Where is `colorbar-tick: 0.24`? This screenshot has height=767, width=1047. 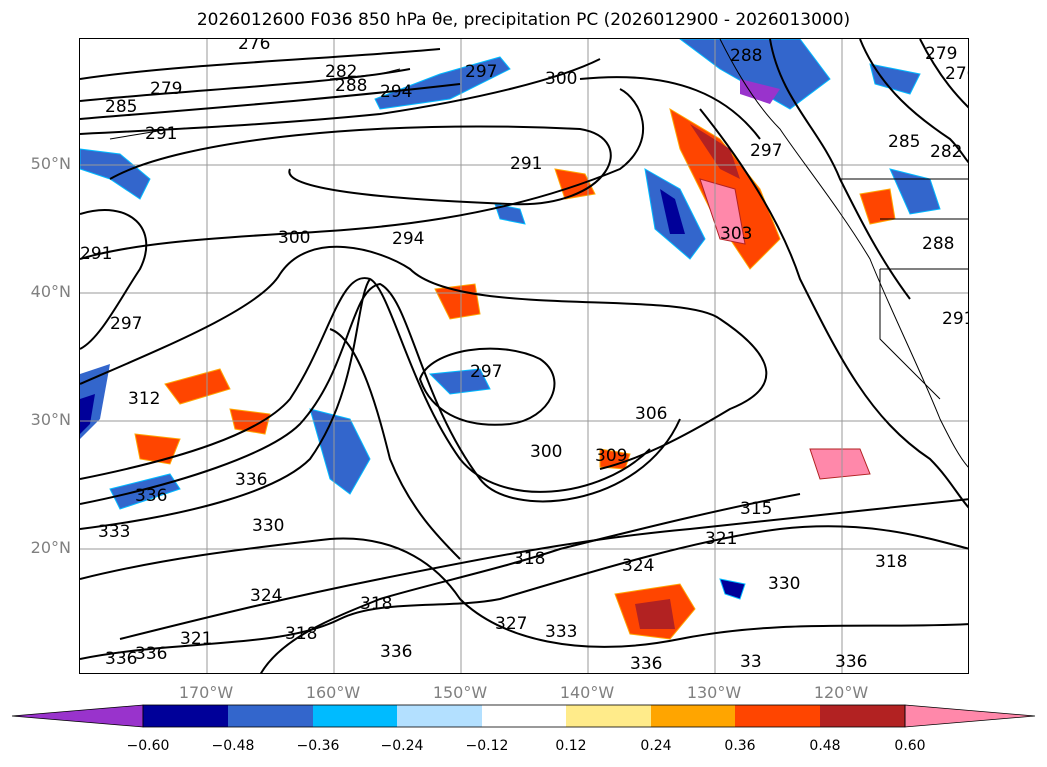 colorbar-tick: 0.24 is located at coordinates (656, 746).